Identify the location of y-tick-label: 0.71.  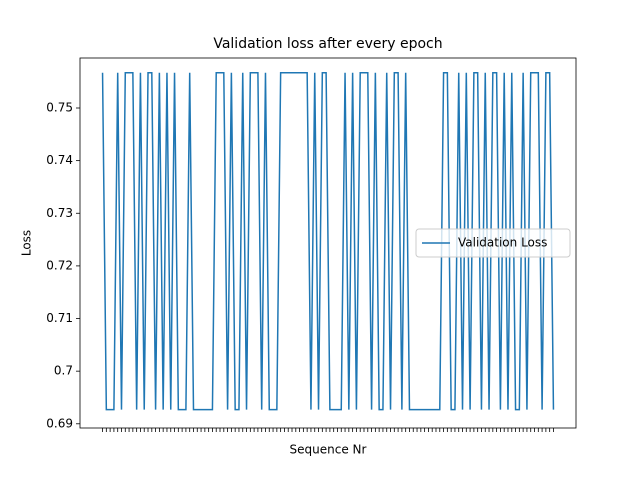
(59, 318).